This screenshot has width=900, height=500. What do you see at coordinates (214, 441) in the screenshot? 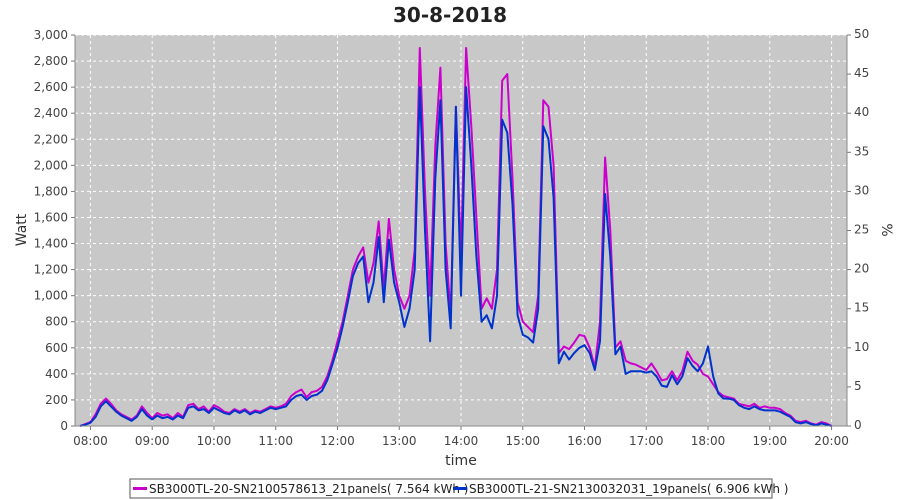
I see `x-tick-label: 10:00` at bounding box center [214, 441].